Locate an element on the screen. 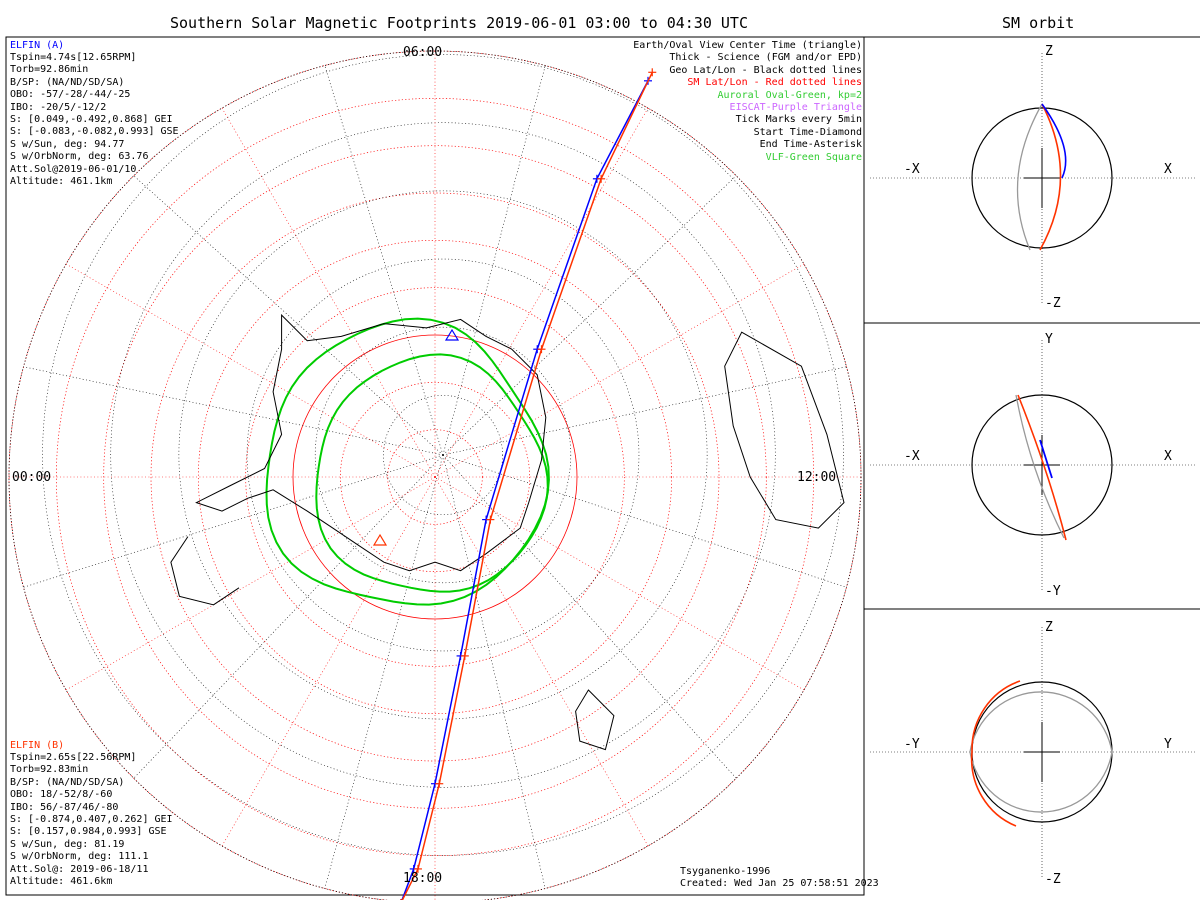 Image resolution: width=1200 pixels, height=900 pixels. elfin-b-line: Torb=92.83min is located at coordinates (49, 770).